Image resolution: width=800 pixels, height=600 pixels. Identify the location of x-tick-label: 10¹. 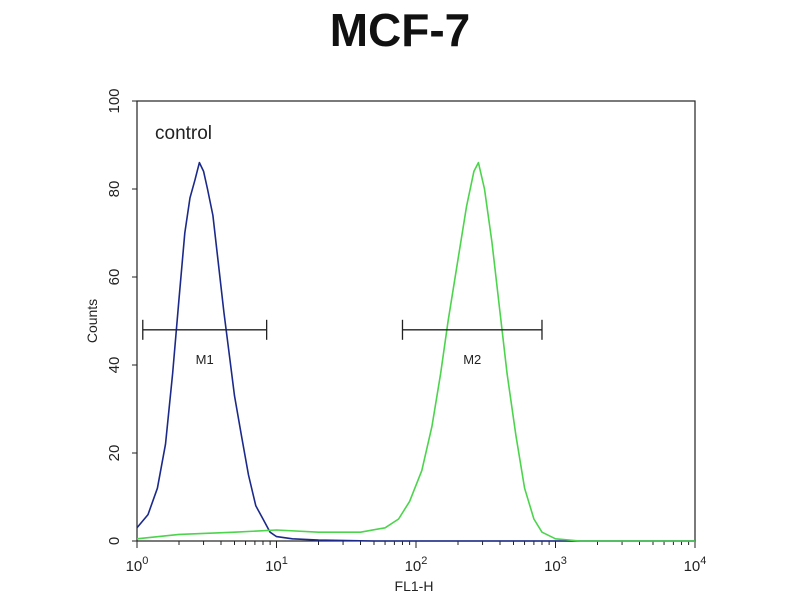
(276, 565).